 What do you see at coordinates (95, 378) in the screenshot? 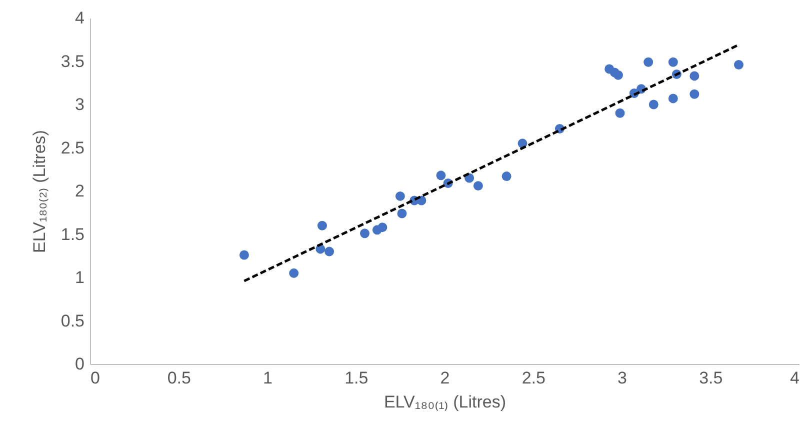
I see `x-tick-label: 0` at bounding box center [95, 378].